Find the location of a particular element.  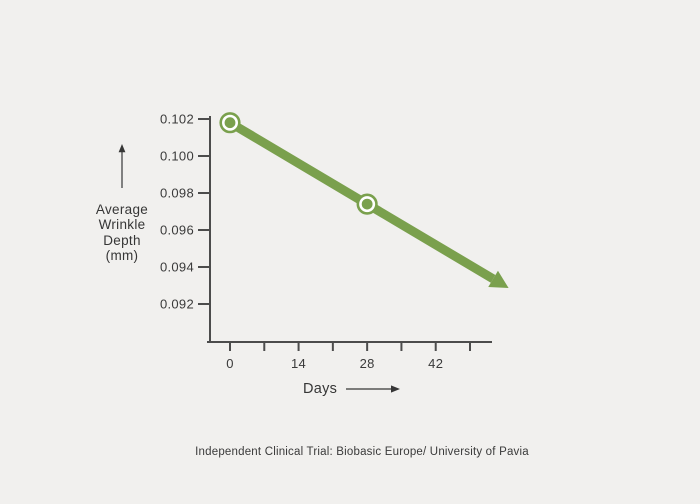

y-axis-direction-arrow-icon is located at coordinates (122, 166).